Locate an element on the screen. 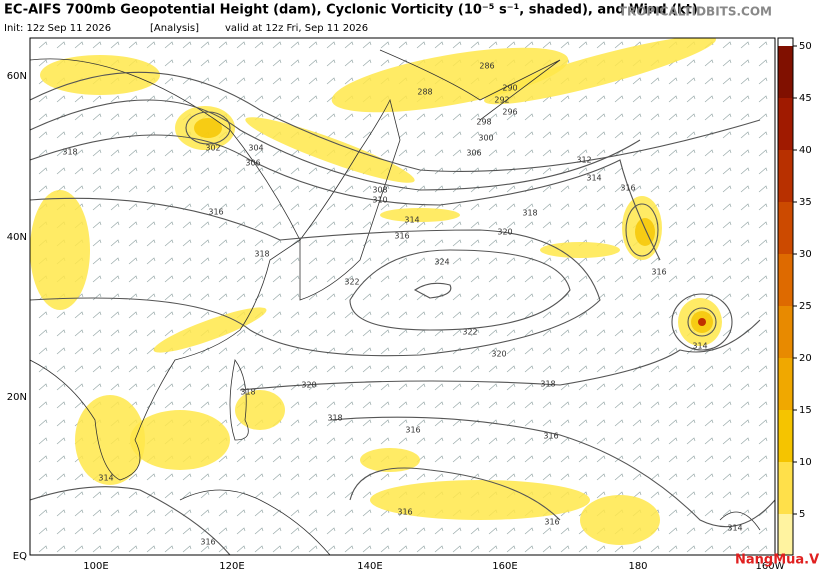  colorbar-frame is located at coordinates (785, 296).